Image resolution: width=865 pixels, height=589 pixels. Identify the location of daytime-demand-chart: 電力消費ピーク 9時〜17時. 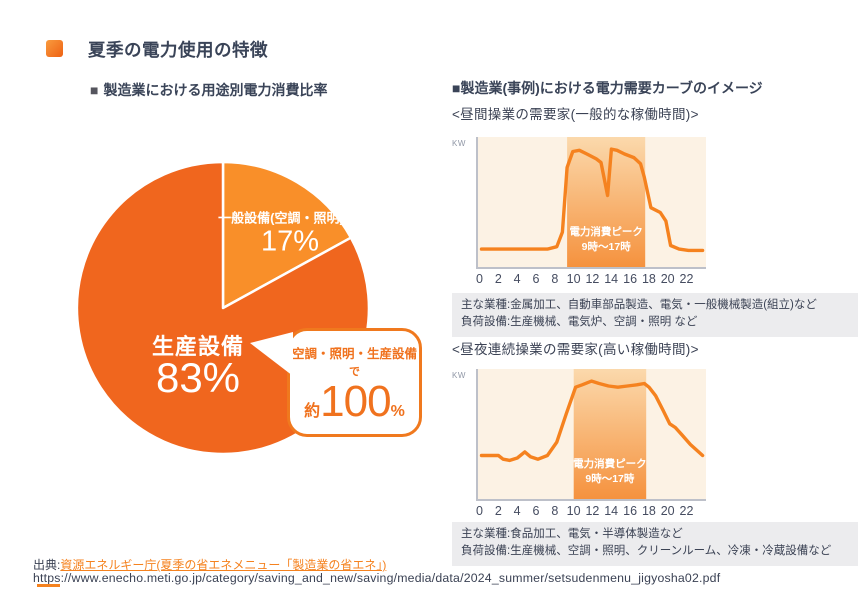
(591, 203).